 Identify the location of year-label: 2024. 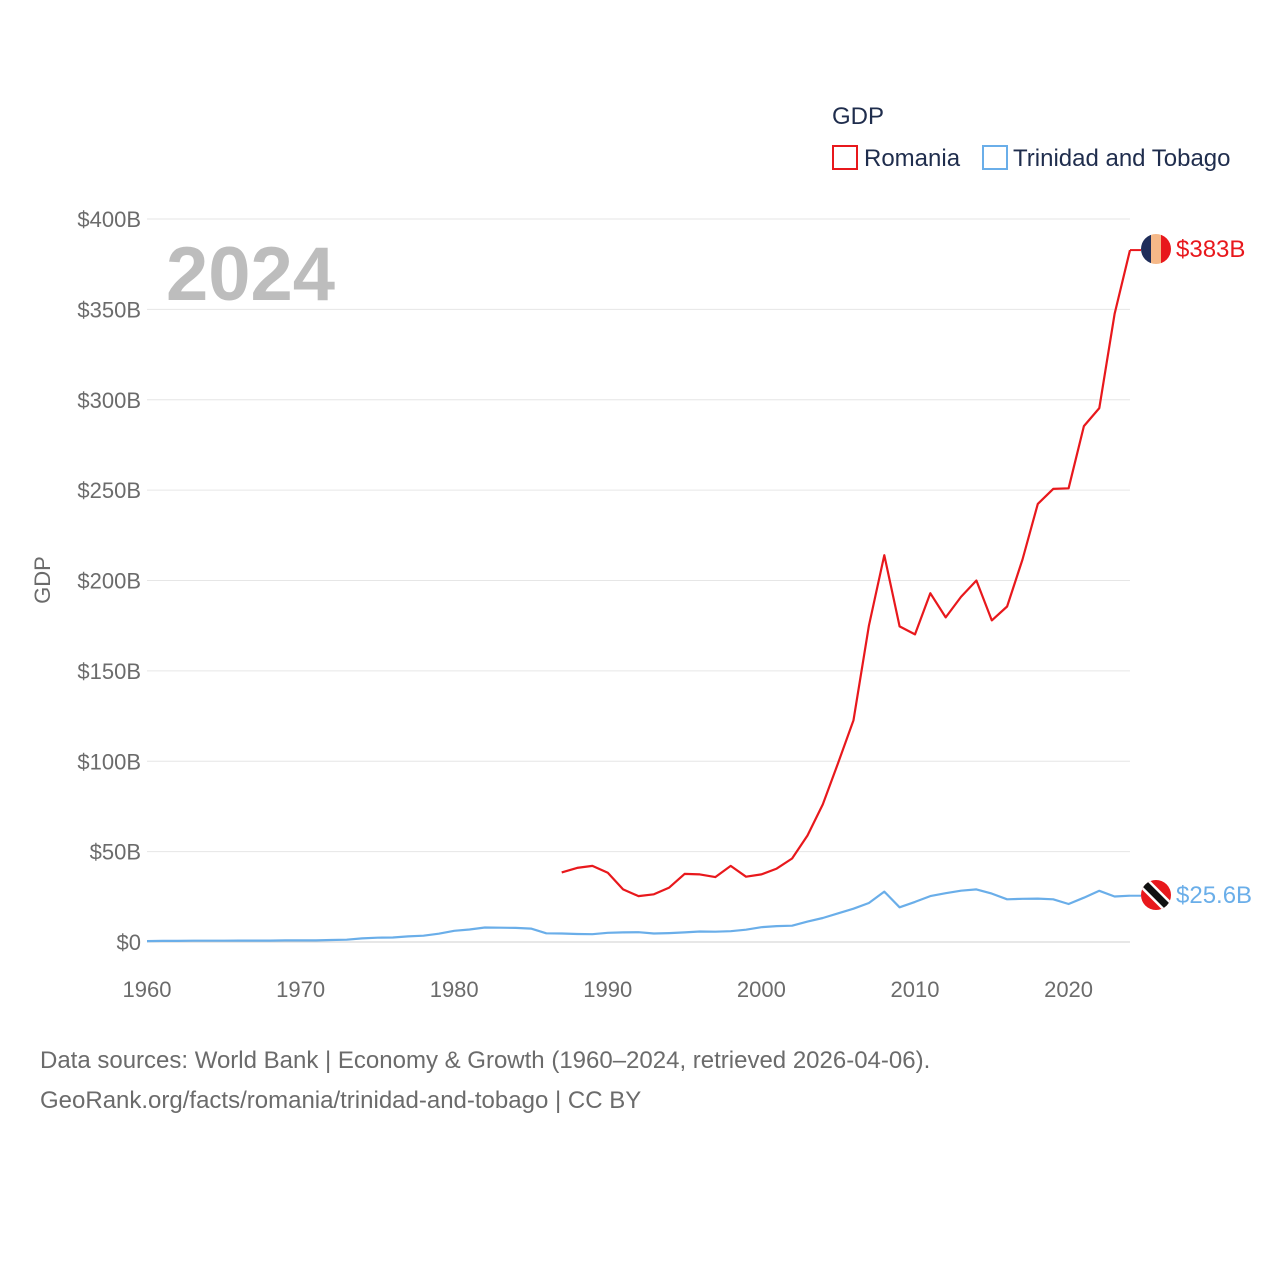
(250, 274).